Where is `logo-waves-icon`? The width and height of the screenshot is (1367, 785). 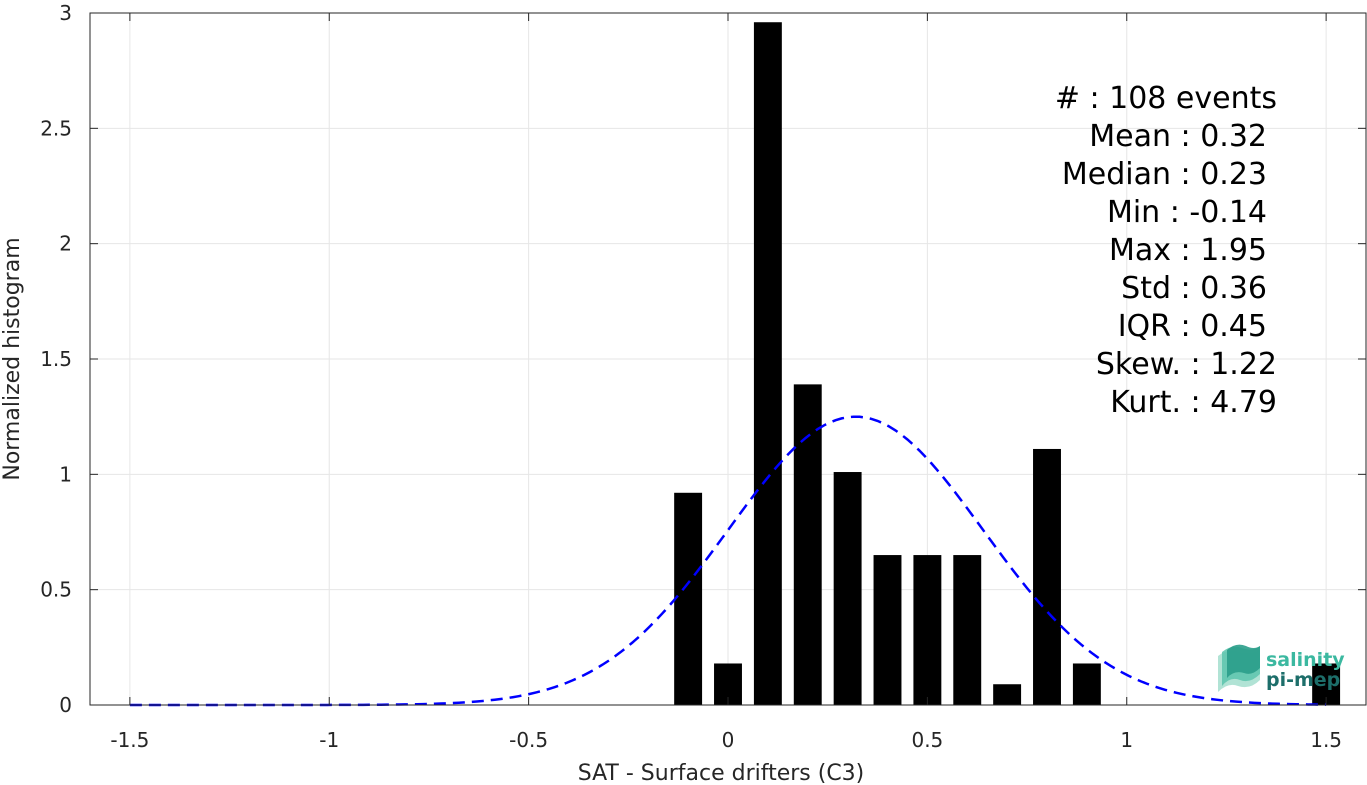 logo-waves-icon is located at coordinates (1239, 668).